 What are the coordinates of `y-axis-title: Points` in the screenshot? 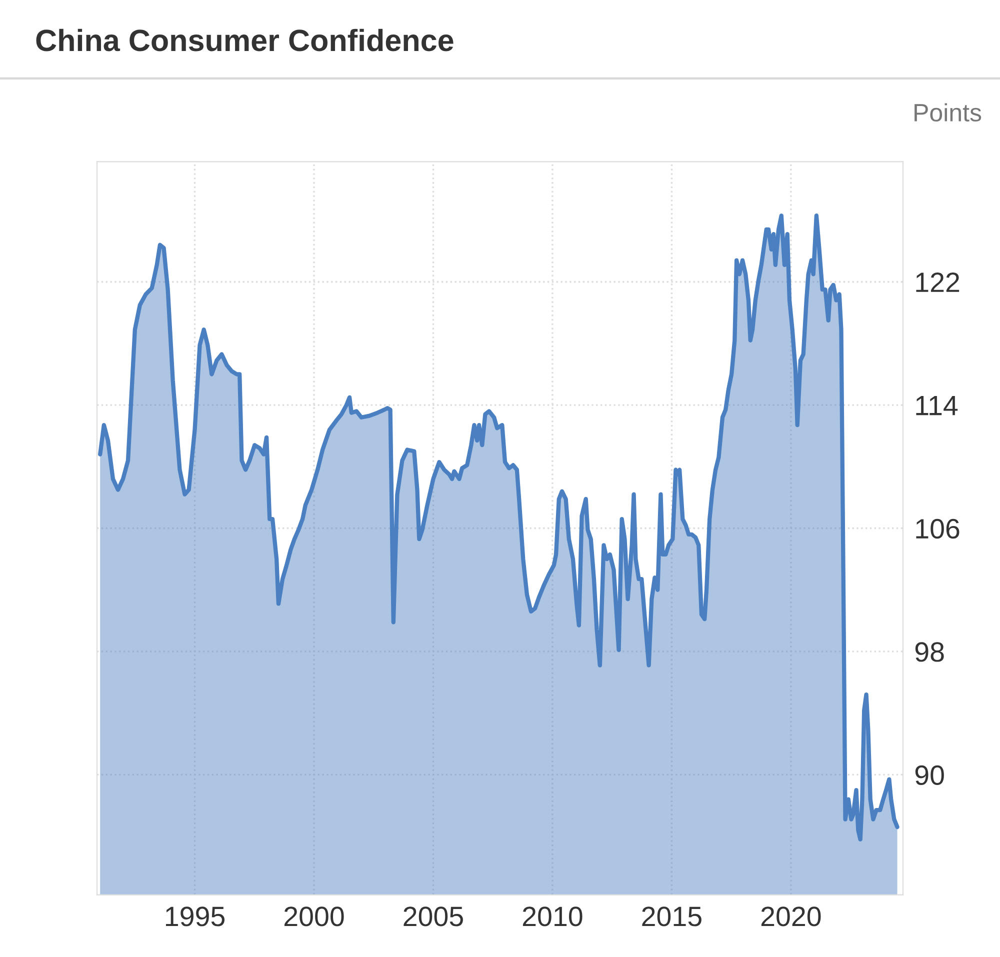 It's located at (948, 112).